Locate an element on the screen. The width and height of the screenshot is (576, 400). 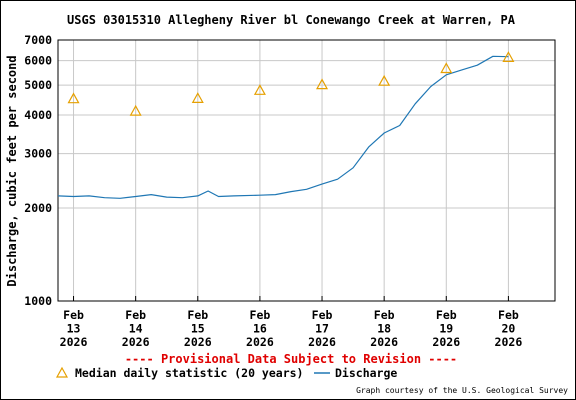
y-tick-label: 3000 is located at coordinates (38, 154).